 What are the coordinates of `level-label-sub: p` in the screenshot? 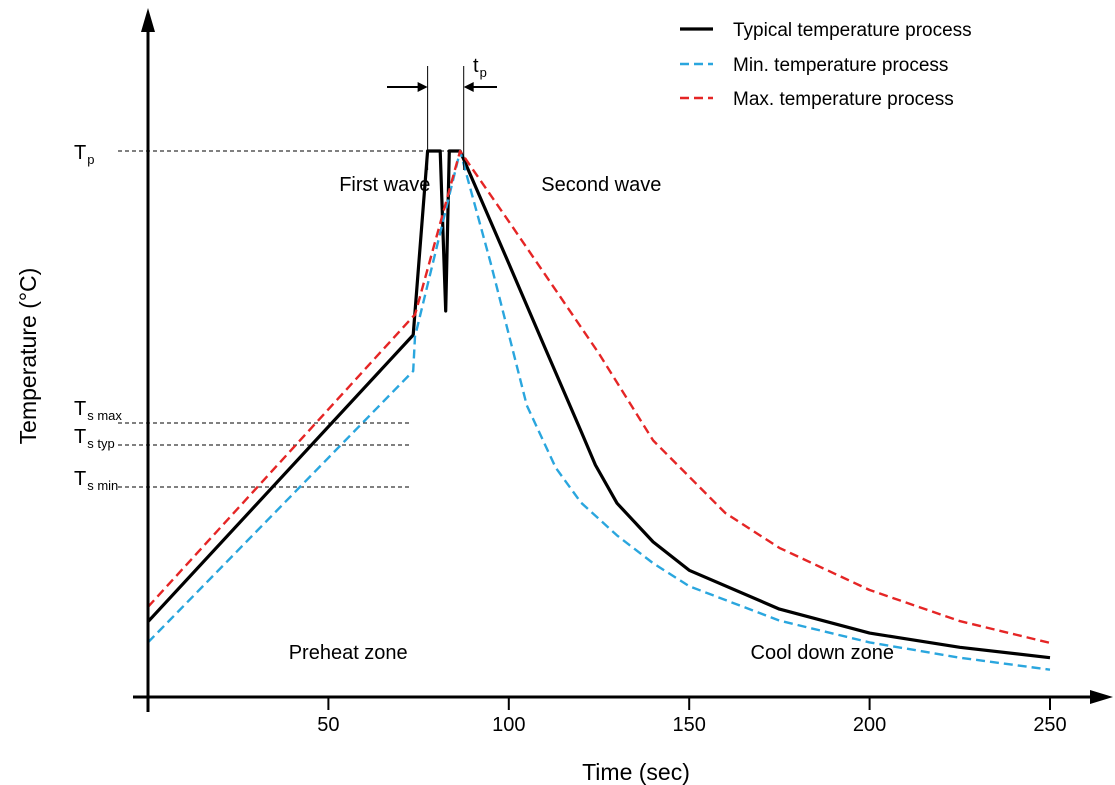 It's located at (90, 159).